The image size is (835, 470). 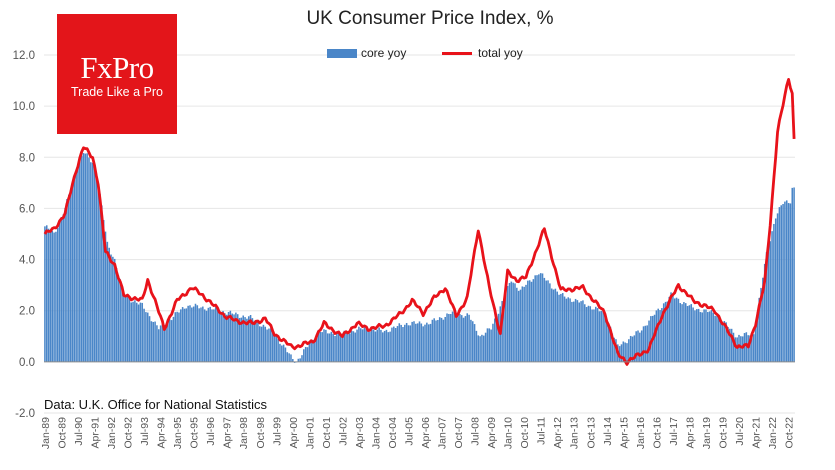 I want to click on x-tick-label: Apr-06, so click(x=426, y=433).